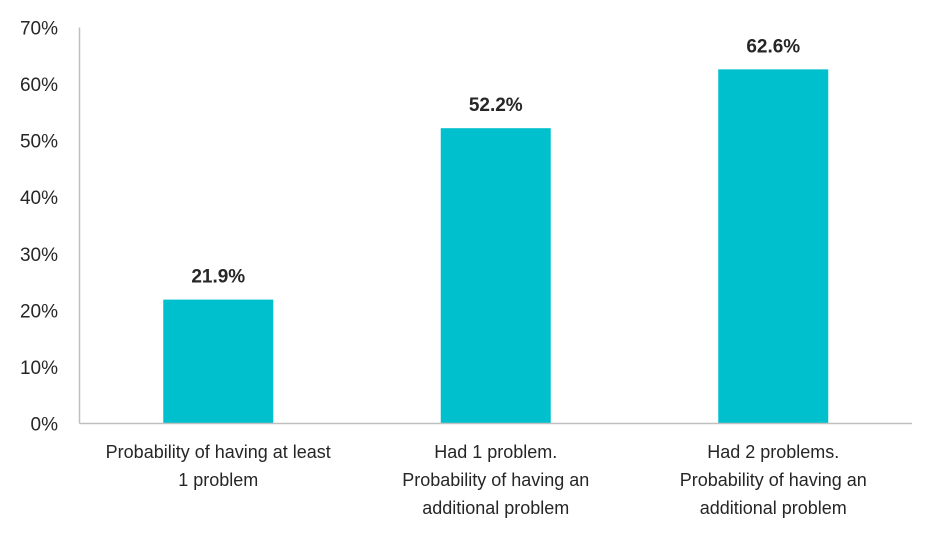 This screenshot has width=934, height=539. What do you see at coordinates (495, 452) in the screenshot?
I see `x-category-label: Had 1 problem.` at bounding box center [495, 452].